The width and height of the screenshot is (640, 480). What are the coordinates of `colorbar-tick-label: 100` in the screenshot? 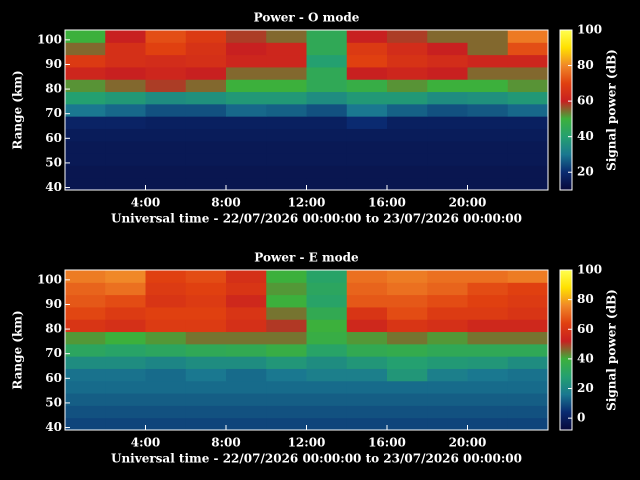 It's located at (589, 30).